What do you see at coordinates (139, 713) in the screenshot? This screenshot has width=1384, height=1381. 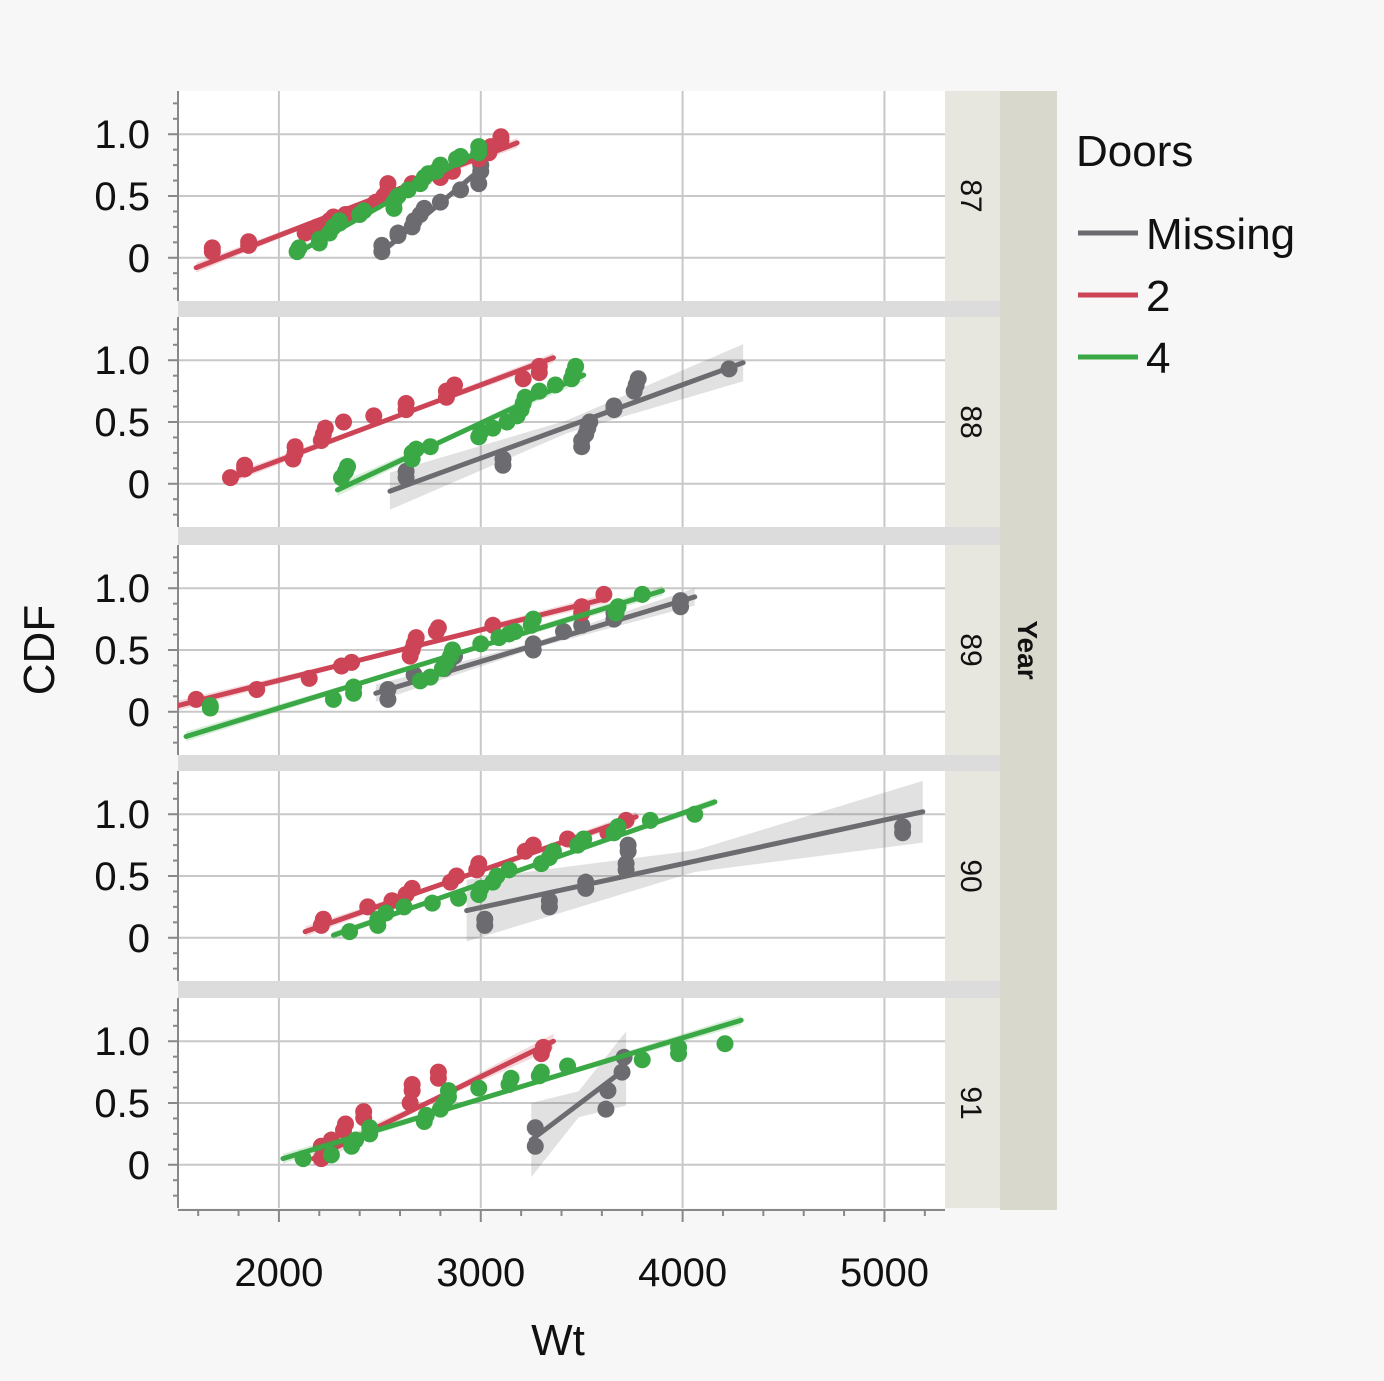 I see `y-tick-label: 0` at bounding box center [139, 713].